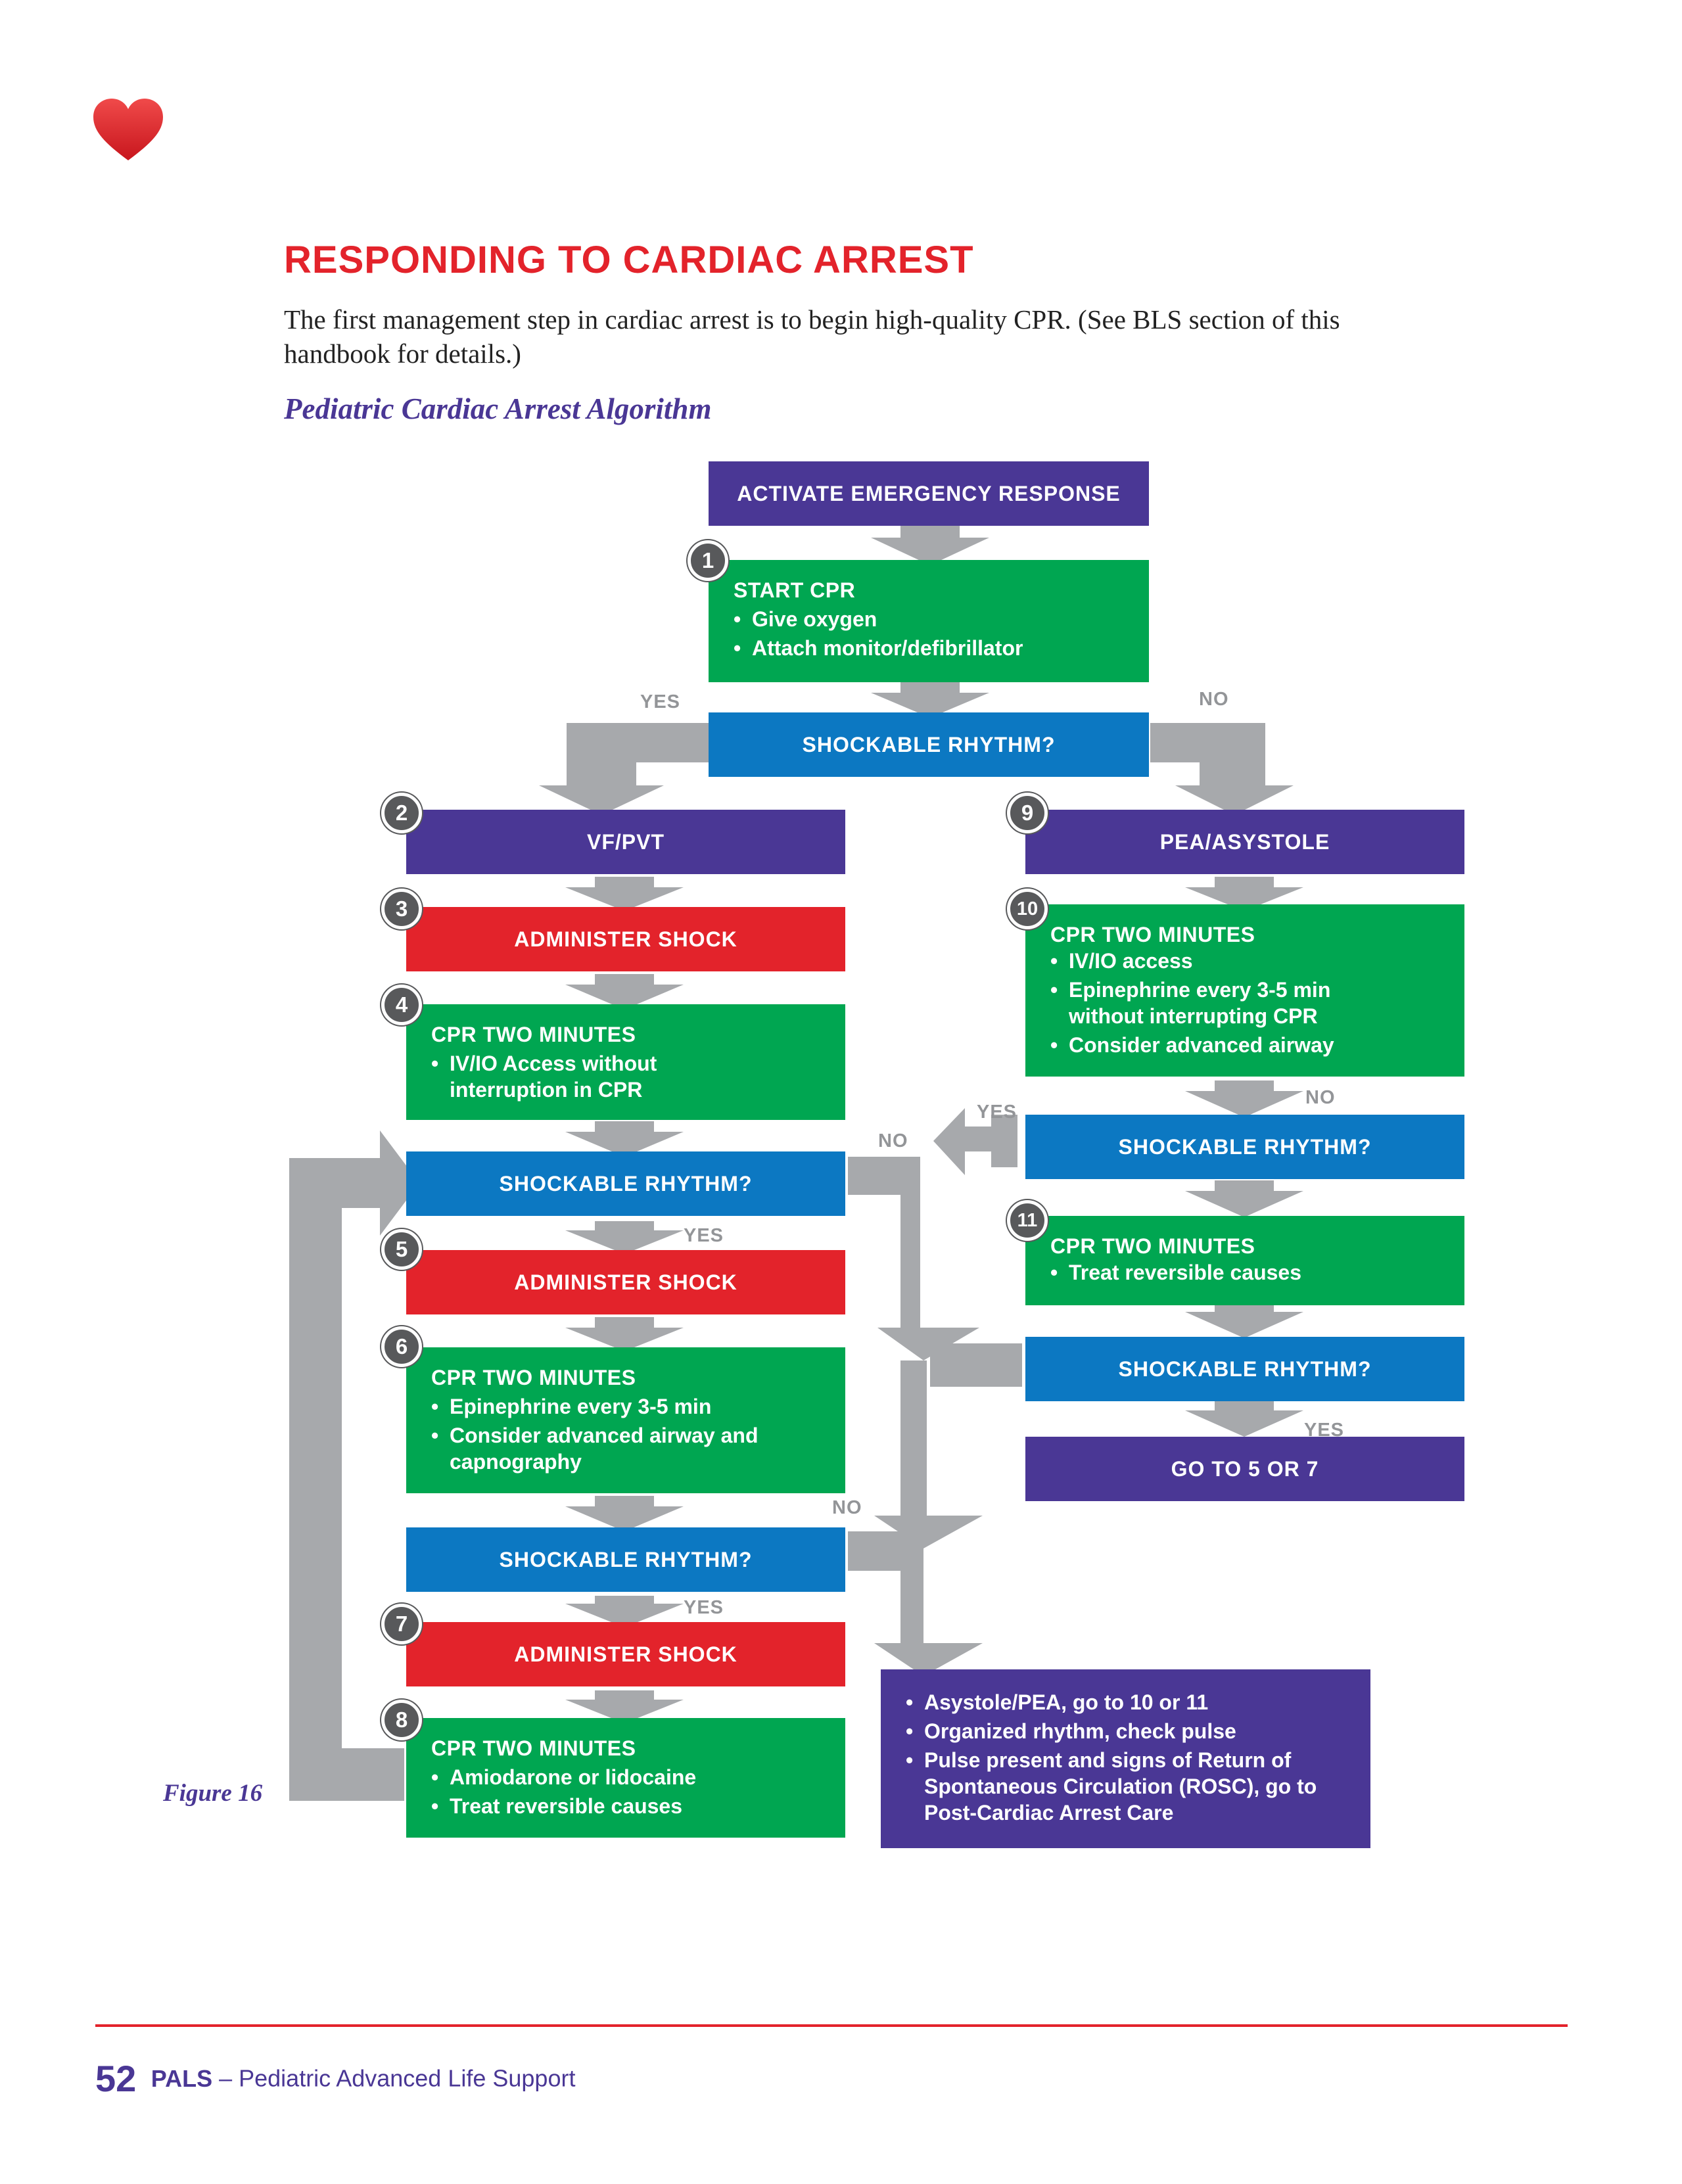 The image size is (1682, 2184). I want to click on arrow-cpr11-to-check5, so click(1244, 1319).